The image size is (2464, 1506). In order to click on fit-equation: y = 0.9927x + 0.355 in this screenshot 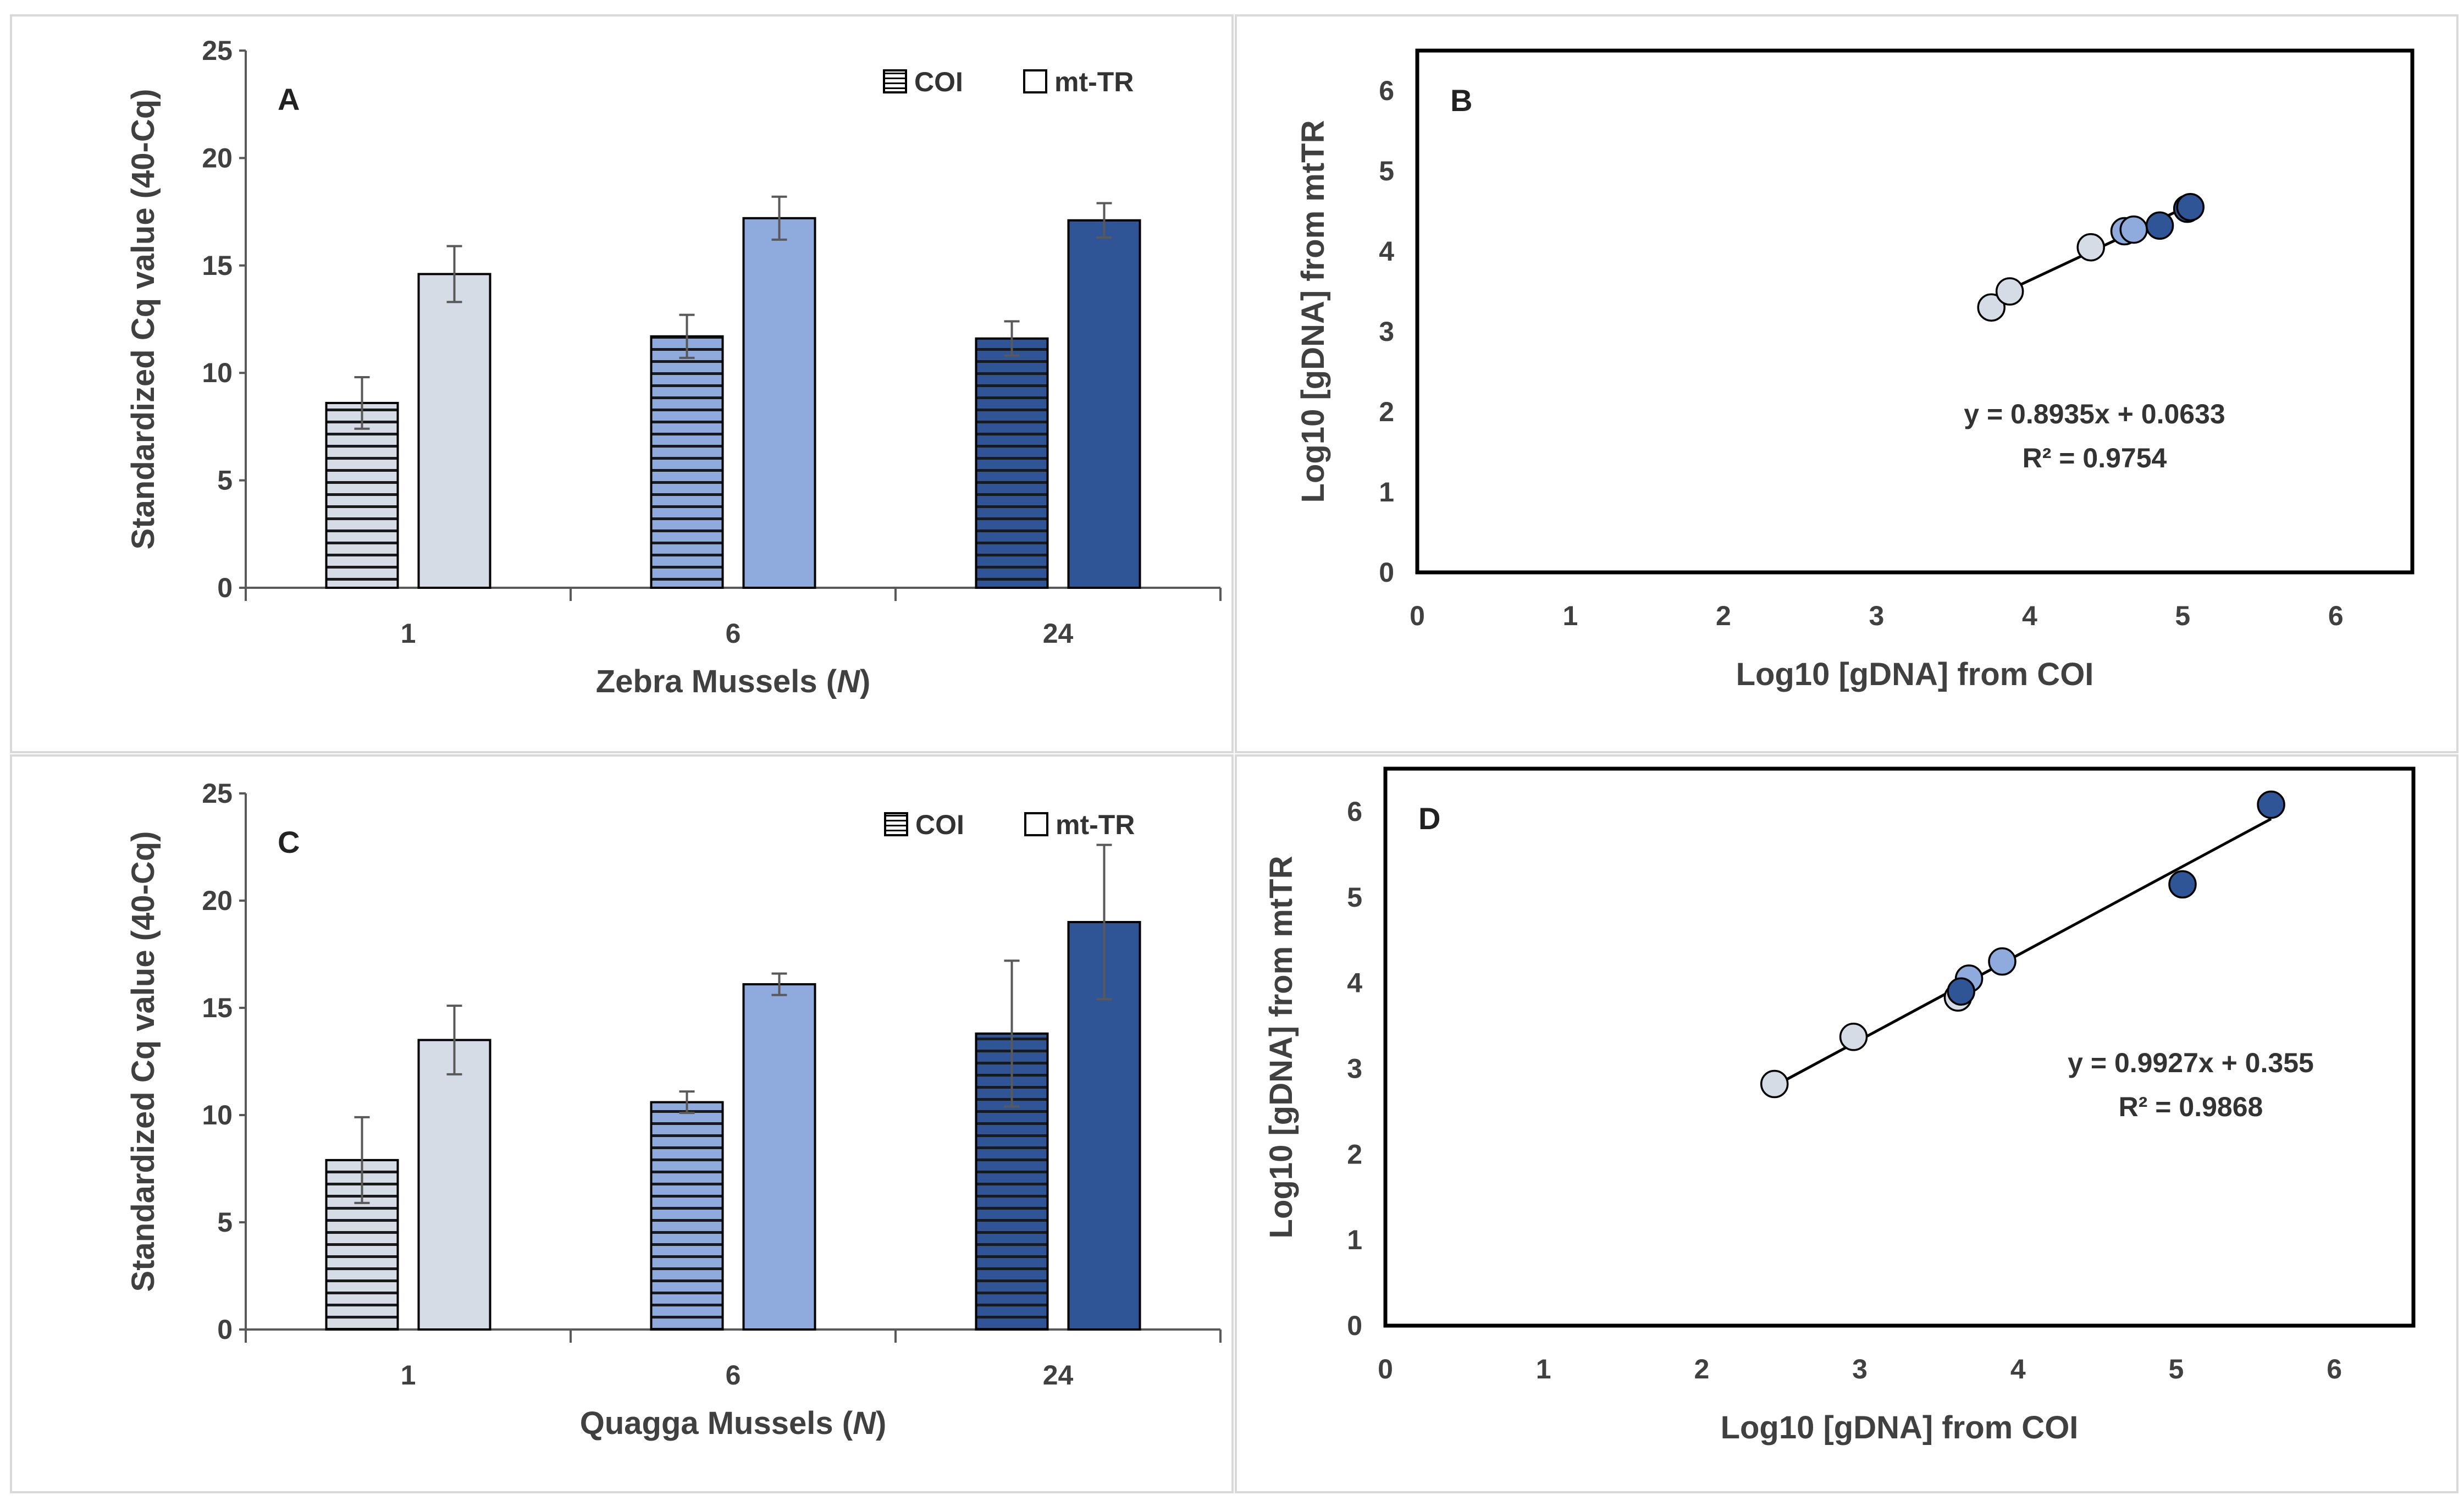, I will do `click(2191, 1062)`.